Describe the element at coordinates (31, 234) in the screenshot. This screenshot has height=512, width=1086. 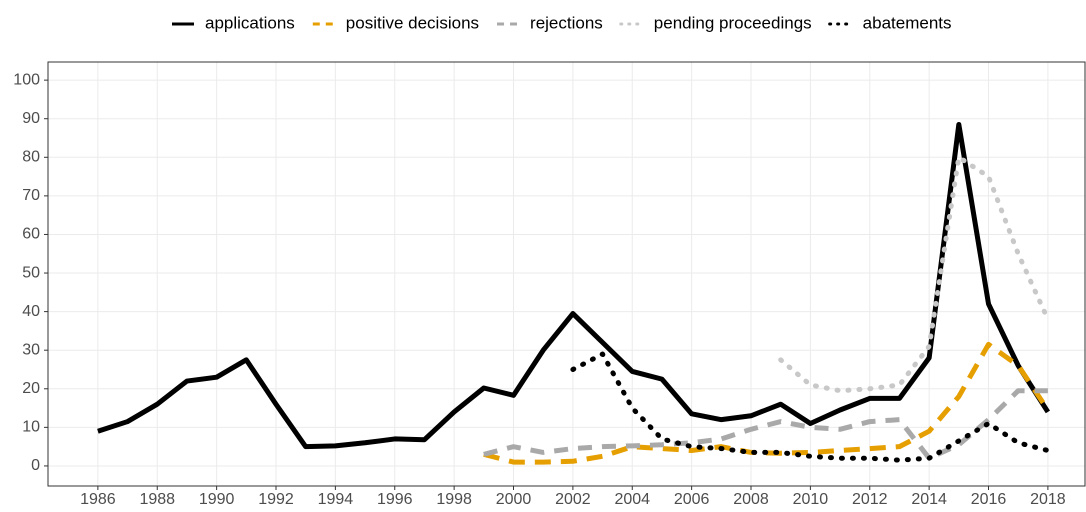
I see `y-tick-label: 60` at that location.